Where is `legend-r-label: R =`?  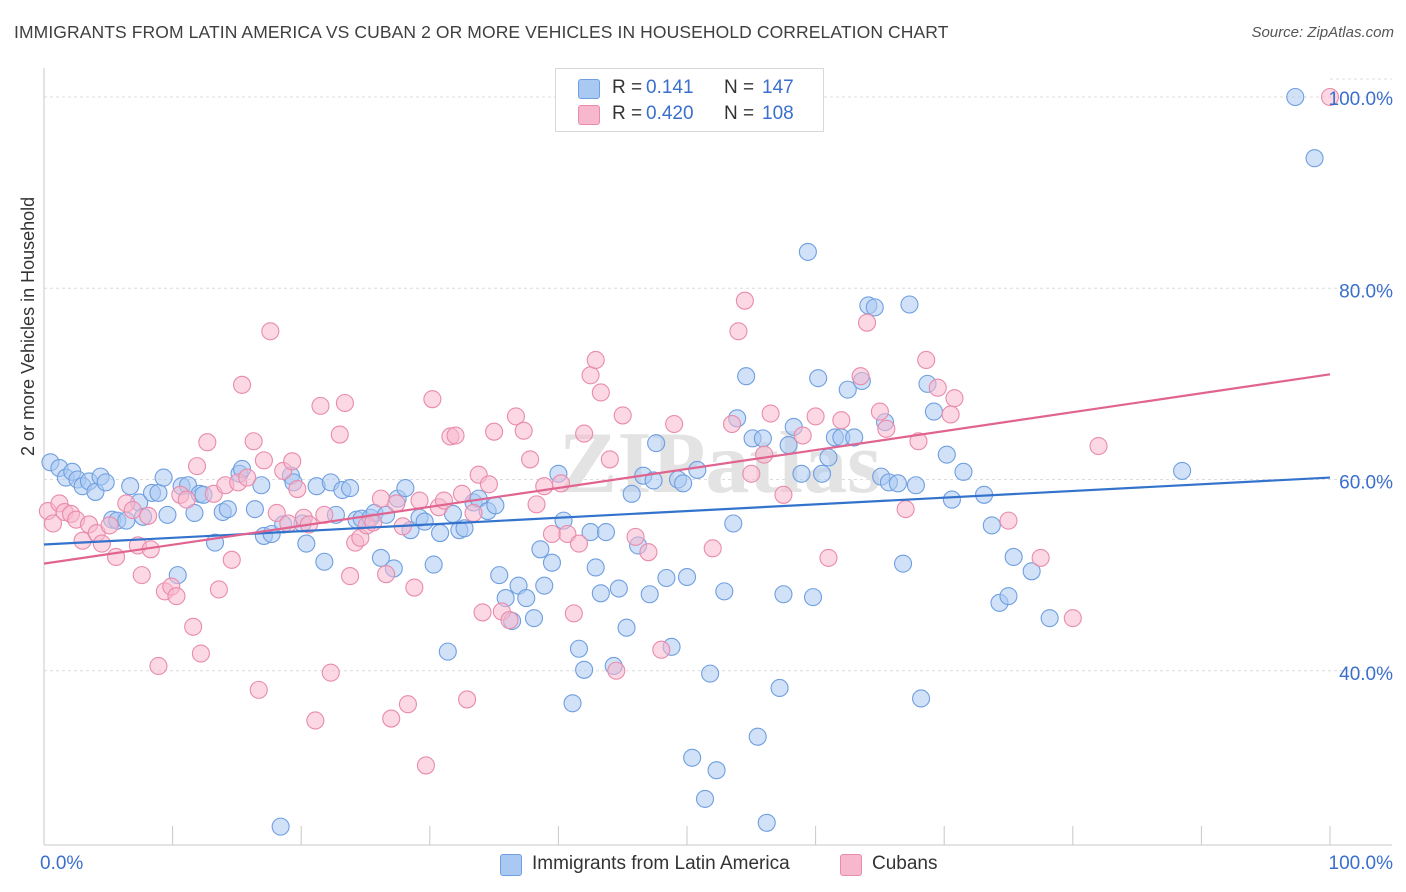
legend-r-label: R = is located at coordinates (627, 87).